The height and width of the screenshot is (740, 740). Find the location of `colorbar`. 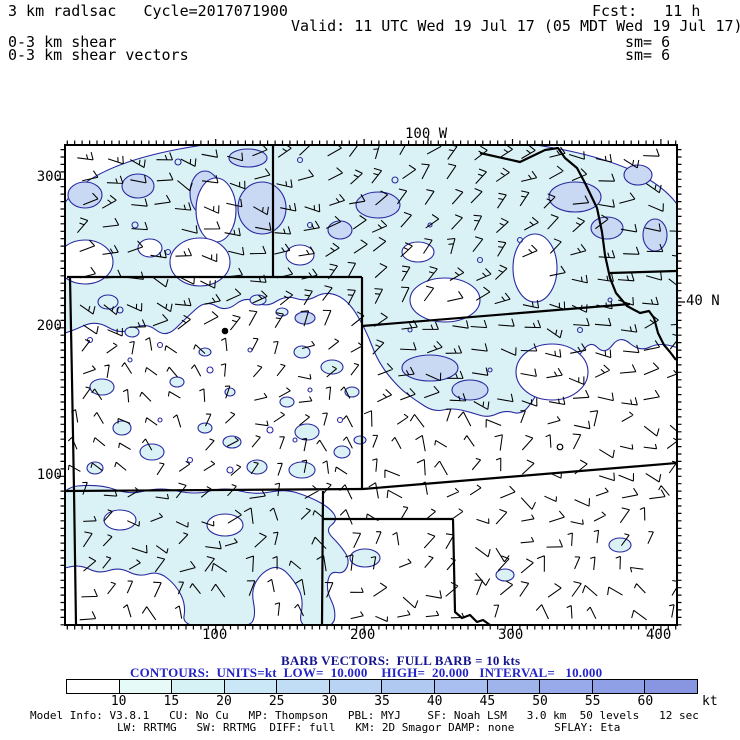

colorbar is located at coordinates (382, 686).